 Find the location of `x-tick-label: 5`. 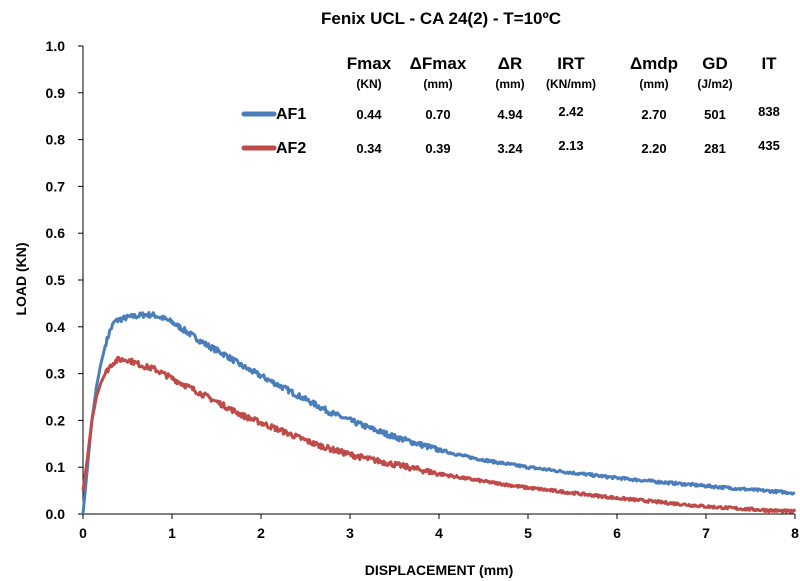

x-tick-label: 5 is located at coordinates (528, 533).